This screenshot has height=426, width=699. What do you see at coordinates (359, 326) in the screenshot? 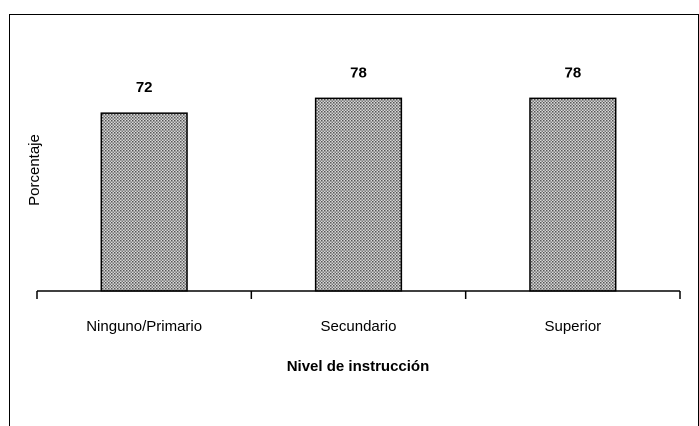
I see `x-tick-label: Secundario` at bounding box center [359, 326].